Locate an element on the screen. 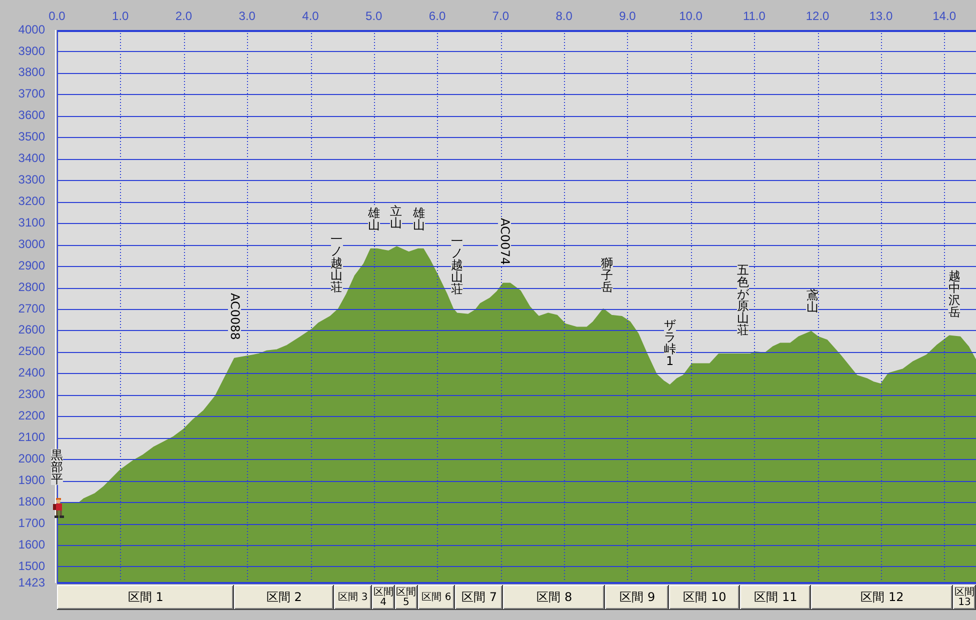  x-tick-label: 6.0 is located at coordinates (437, 16).